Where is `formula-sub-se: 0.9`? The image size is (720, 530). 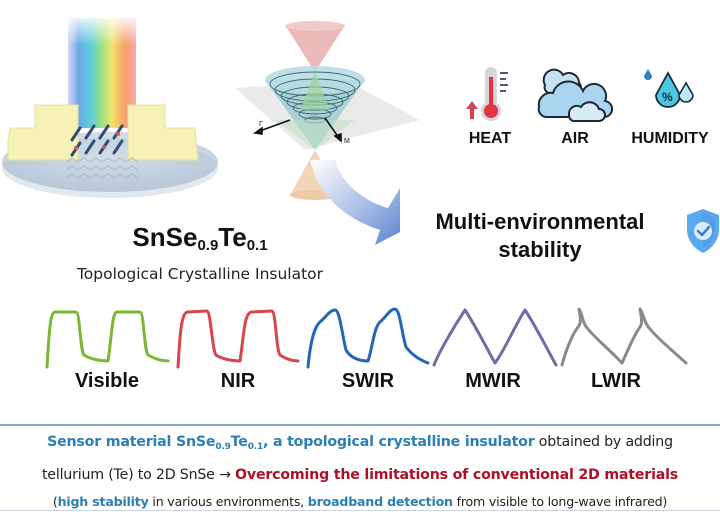 formula-sub-se: 0.9 is located at coordinates (208, 245).